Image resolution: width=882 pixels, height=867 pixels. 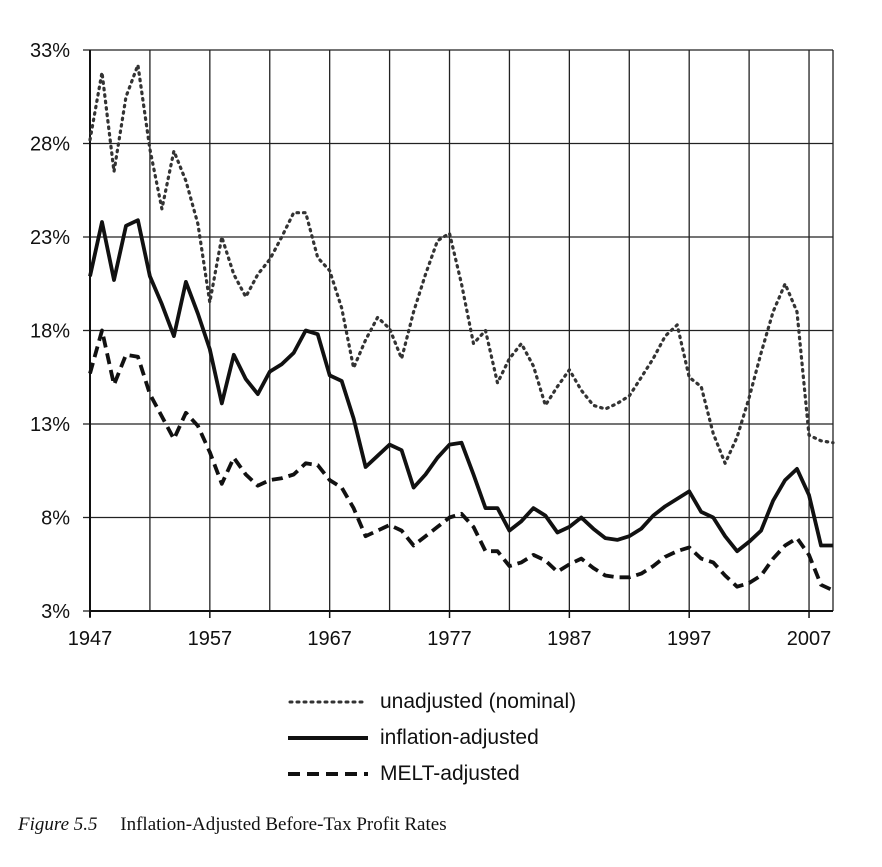 What do you see at coordinates (328, 702) in the screenshot?
I see `legend-swatch-dotted` at bounding box center [328, 702].